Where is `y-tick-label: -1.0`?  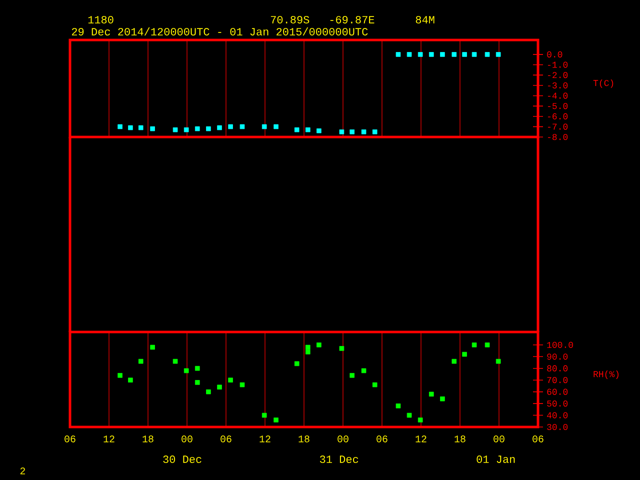
y-tick-label: -1.0 is located at coordinates (558, 65).